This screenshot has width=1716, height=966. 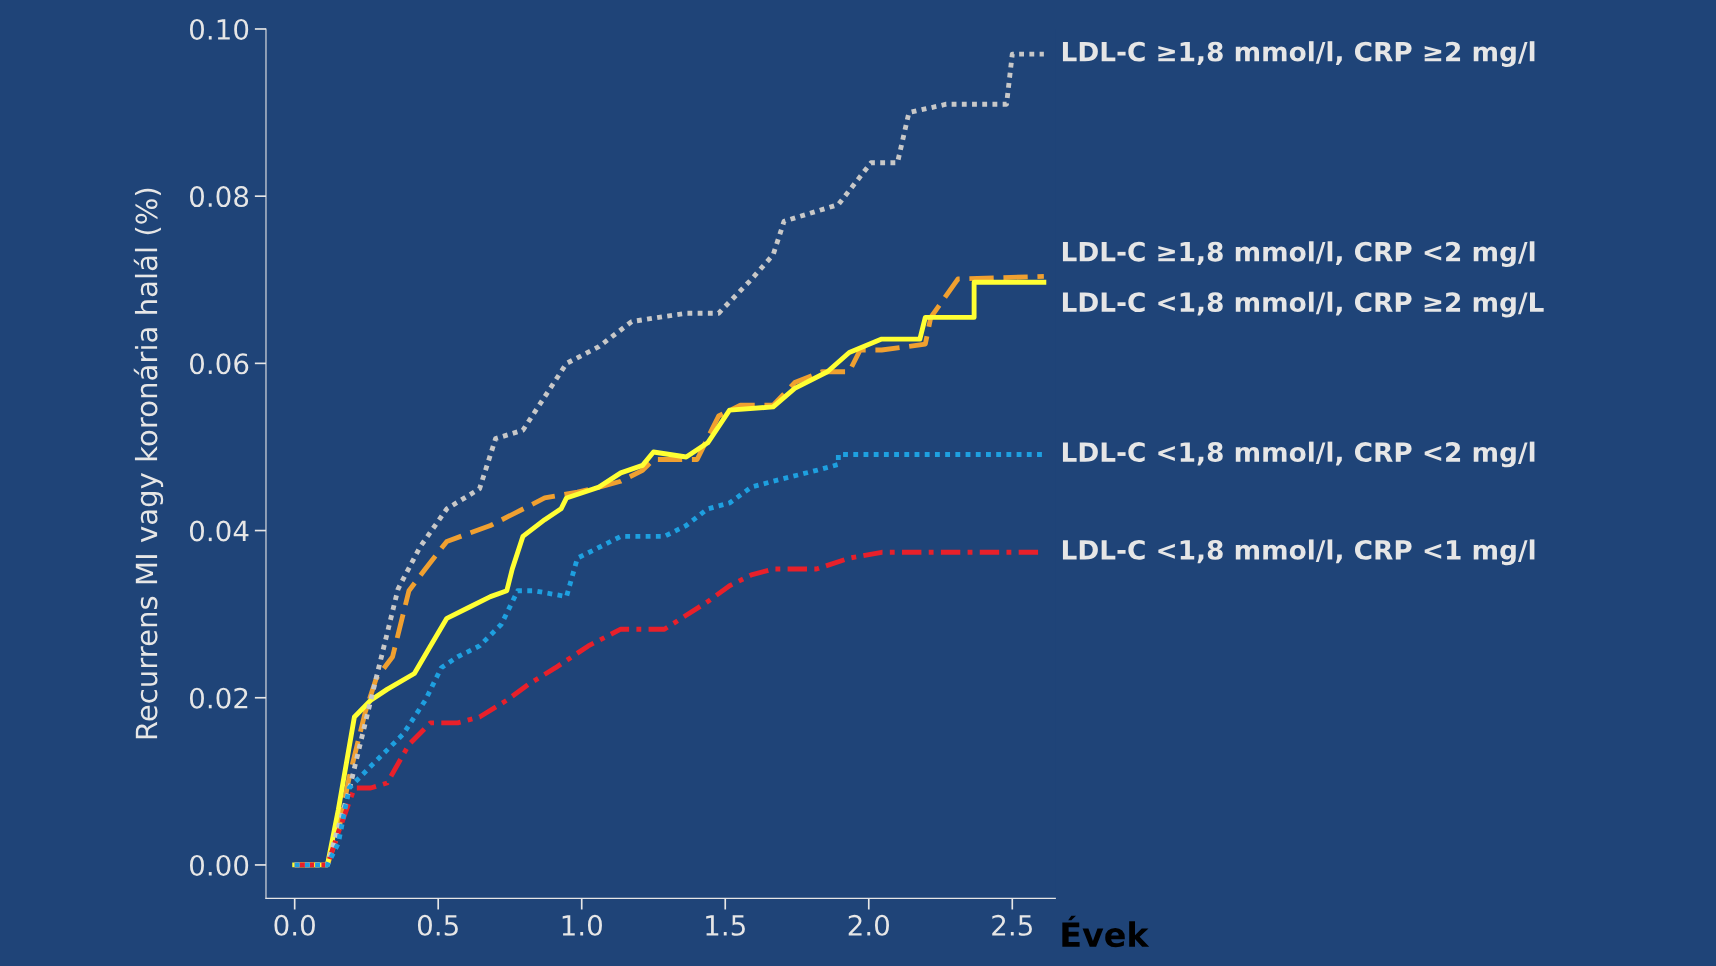 What do you see at coordinates (219, 197) in the screenshot?
I see `y-tick-label: 0.08` at bounding box center [219, 197].